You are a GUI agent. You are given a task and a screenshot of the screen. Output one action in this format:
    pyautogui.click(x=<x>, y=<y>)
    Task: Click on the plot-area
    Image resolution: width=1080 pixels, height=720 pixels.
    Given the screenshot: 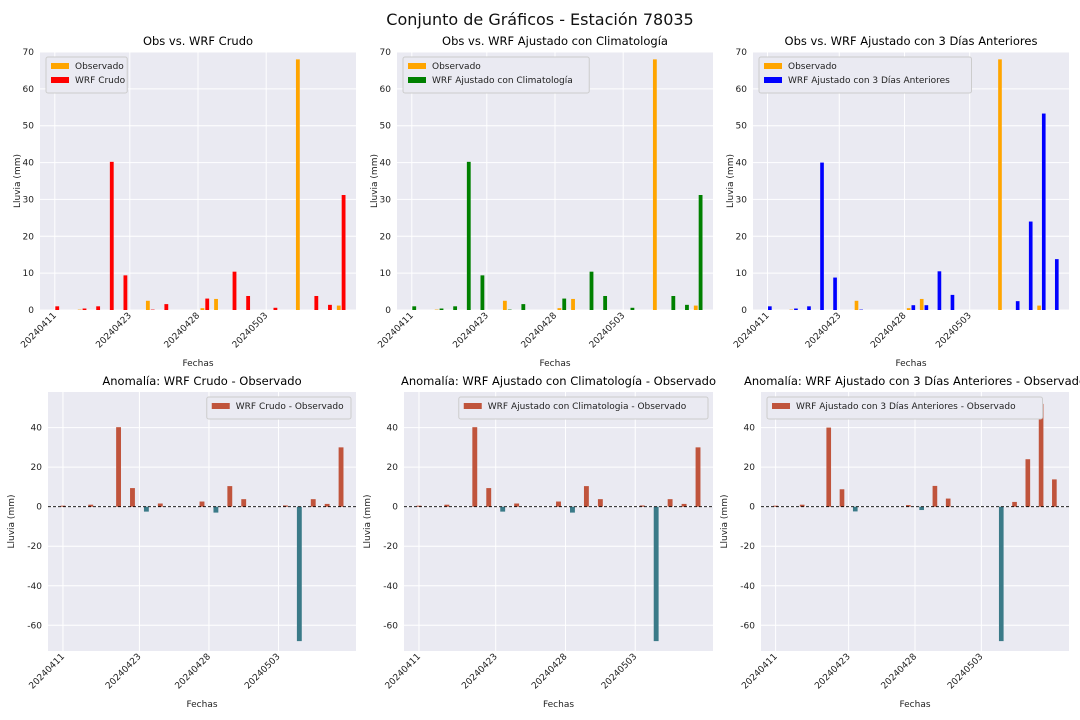 What is the action you would take?
    pyautogui.click(x=911, y=181)
    